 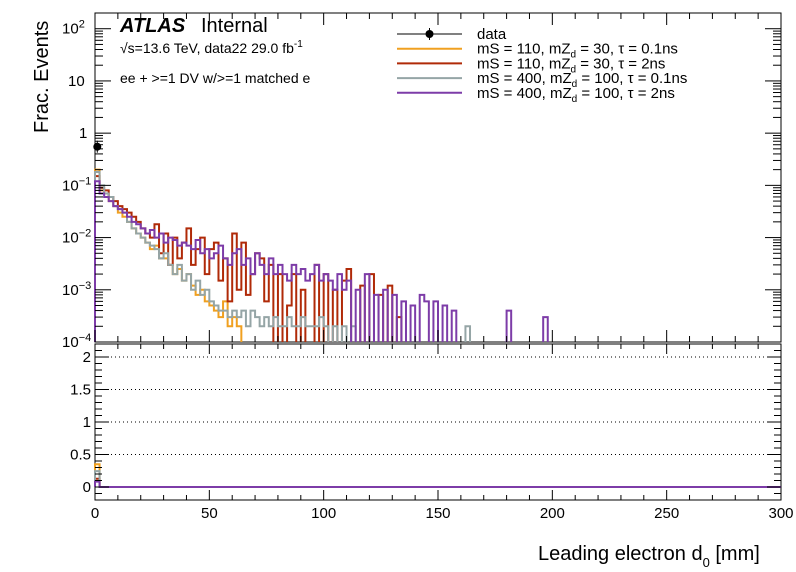 I want to click on y-tick-label: 10, so click(x=76, y=81).